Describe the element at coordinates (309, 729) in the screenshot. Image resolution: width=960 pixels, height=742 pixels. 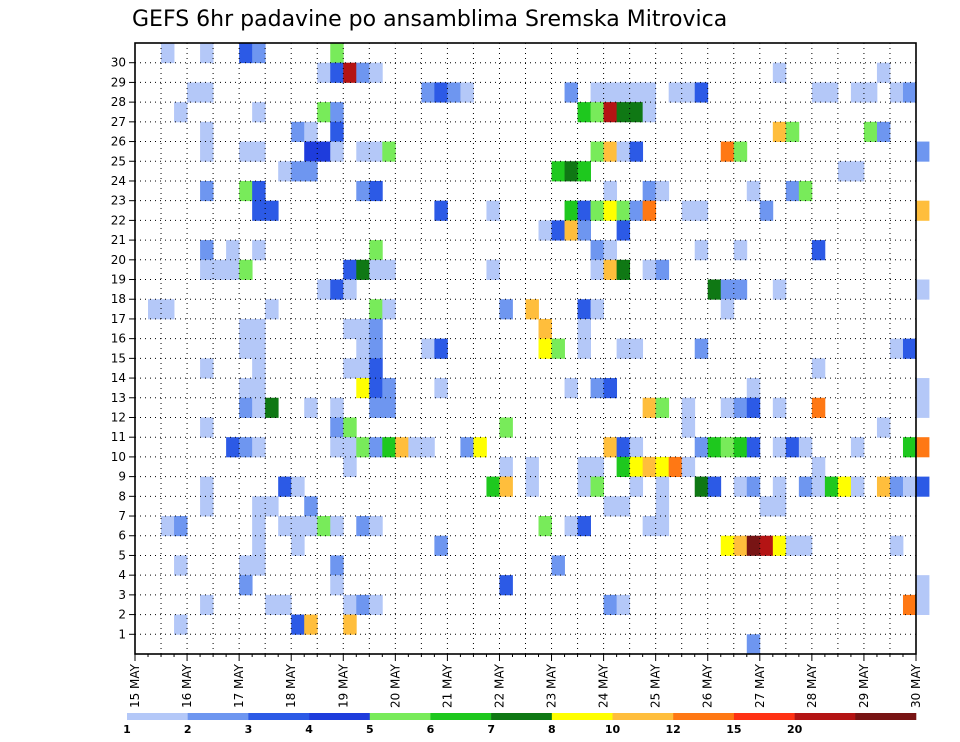
I see `legend-label: 4` at that location.